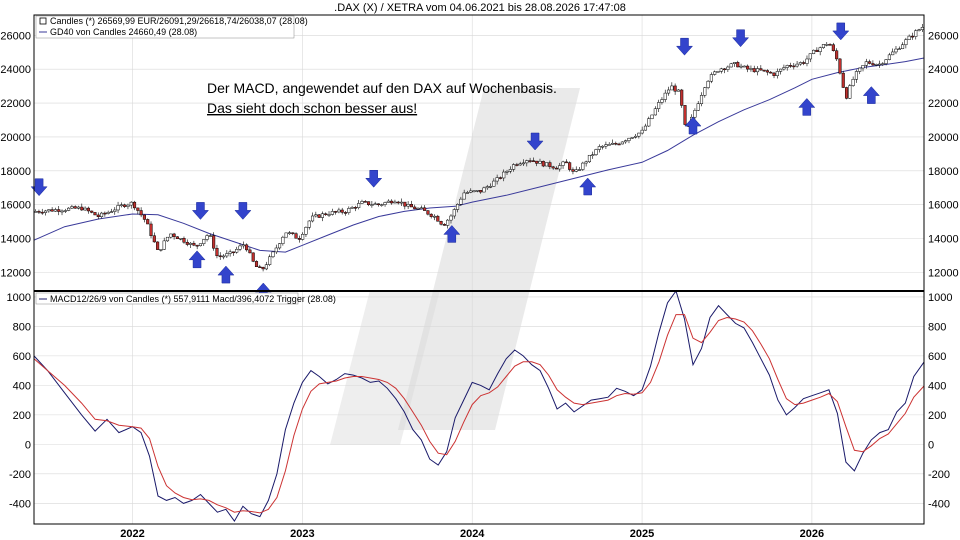 The image size is (960, 540). What do you see at coordinates (489, 259) in the screenshot?
I see `watermark-logo` at bounding box center [489, 259].